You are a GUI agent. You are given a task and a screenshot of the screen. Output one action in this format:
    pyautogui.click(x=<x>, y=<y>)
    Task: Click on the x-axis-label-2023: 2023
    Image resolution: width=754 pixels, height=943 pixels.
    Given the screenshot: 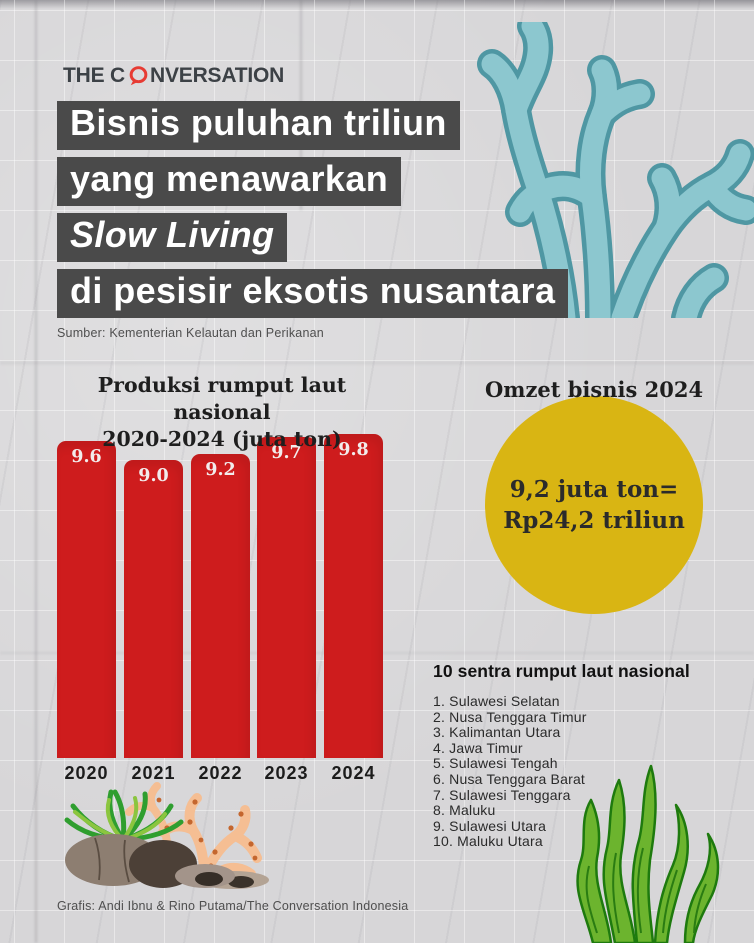 What is the action you would take?
    pyautogui.click(x=286, y=773)
    